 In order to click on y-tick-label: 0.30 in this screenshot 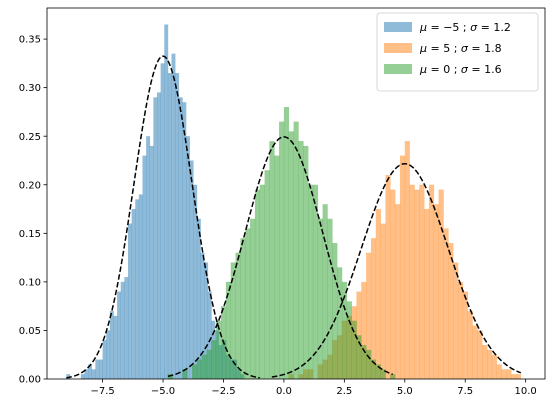, I will do `click(30, 88)`.